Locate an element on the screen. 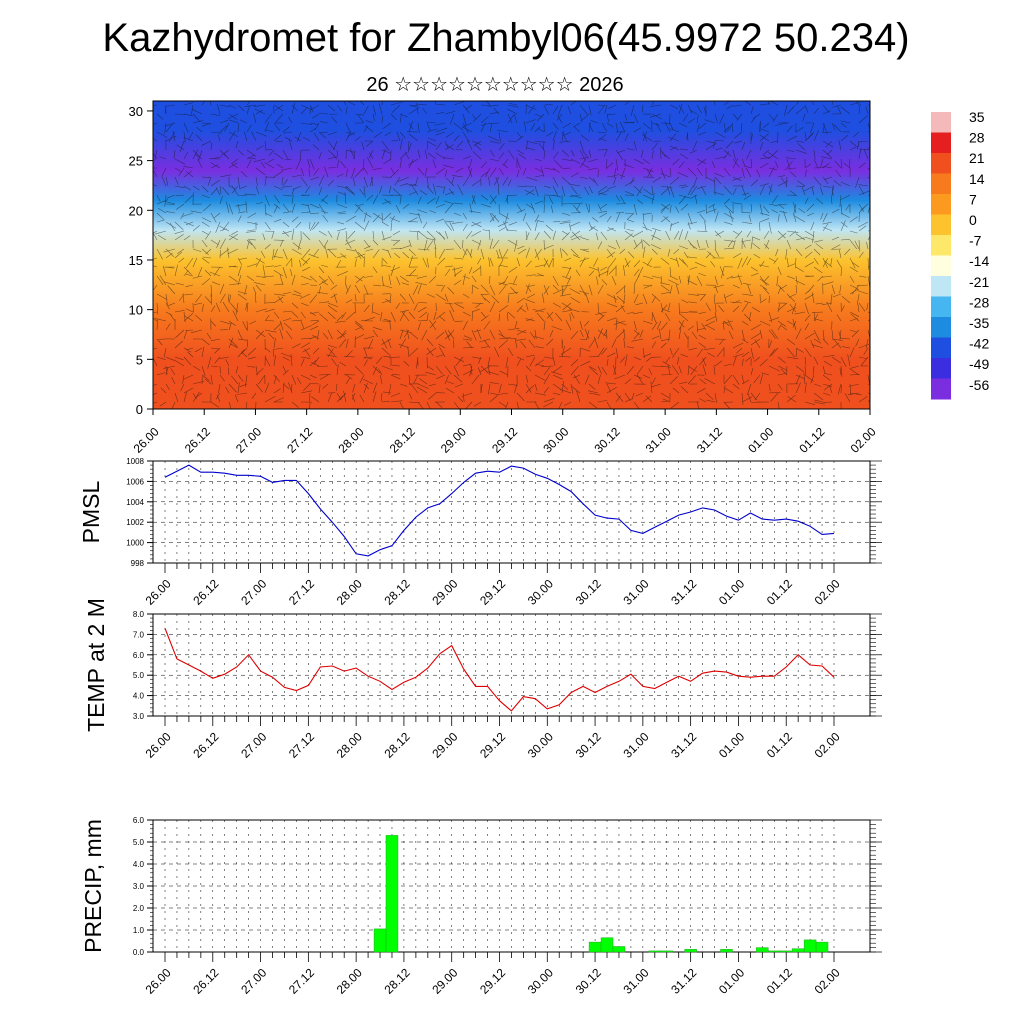  colorbar-label: 0 is located at coordinates (973, 220).